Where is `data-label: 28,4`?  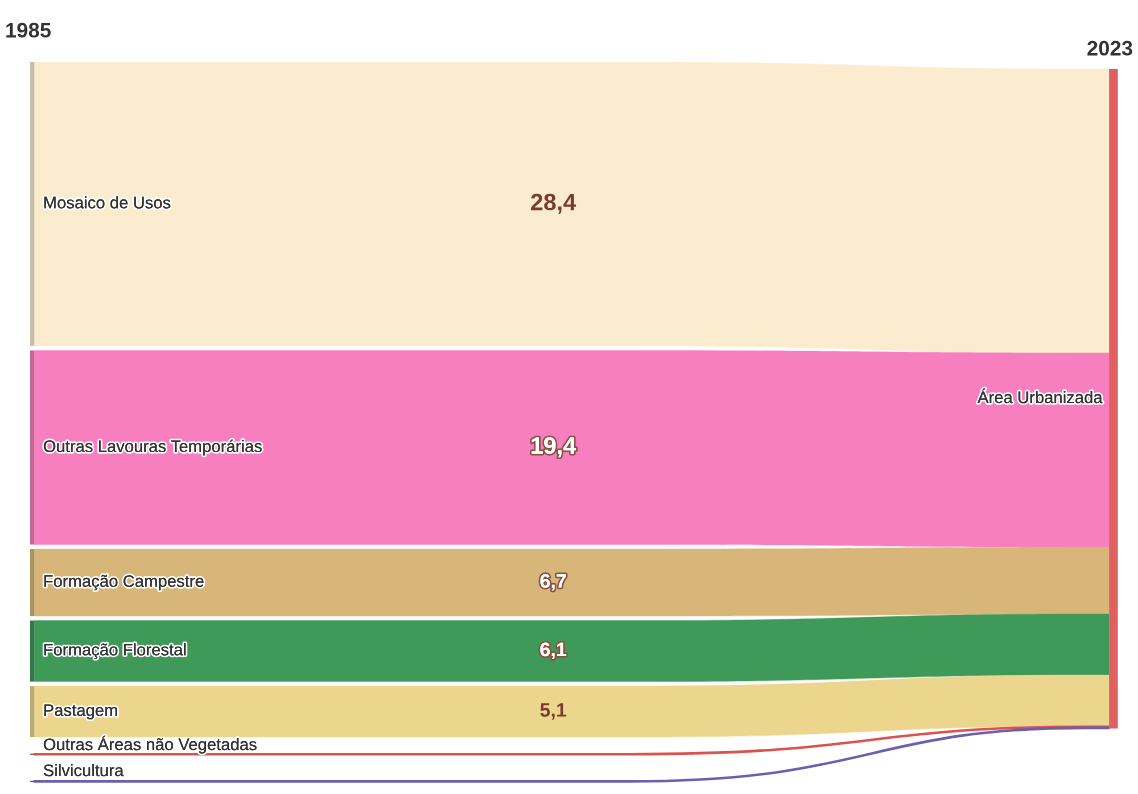
data-label: 28,4 is located at coordinates (554, 203).